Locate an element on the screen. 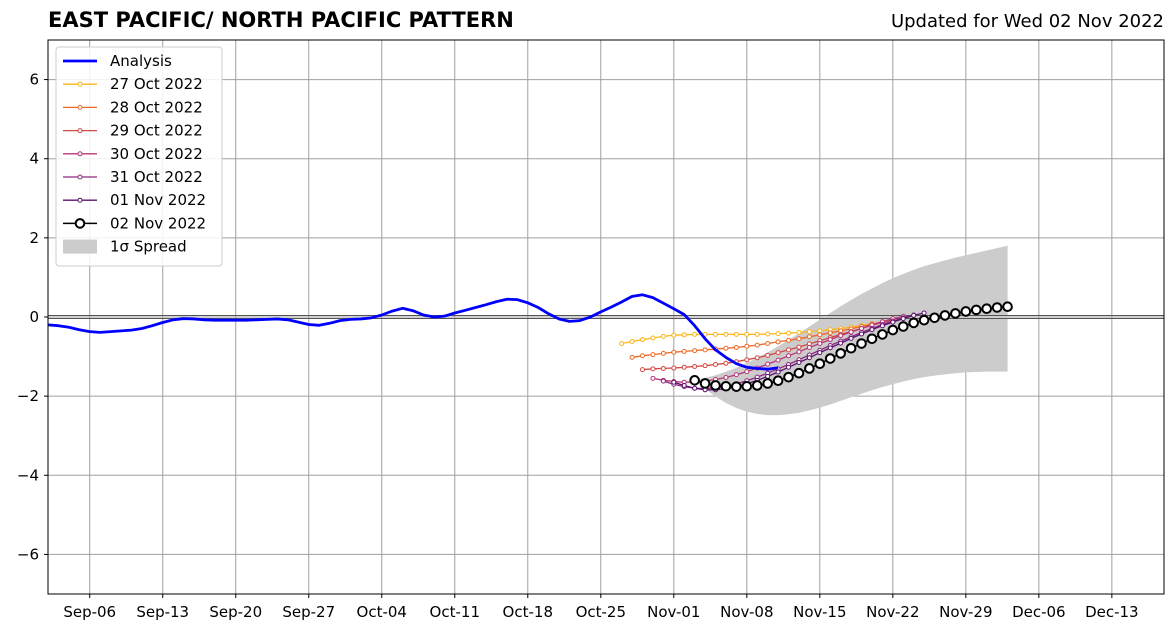 The image size is (1176, 633). legend-label: 28 Oct 2022 is located at coordinates (156, 107).